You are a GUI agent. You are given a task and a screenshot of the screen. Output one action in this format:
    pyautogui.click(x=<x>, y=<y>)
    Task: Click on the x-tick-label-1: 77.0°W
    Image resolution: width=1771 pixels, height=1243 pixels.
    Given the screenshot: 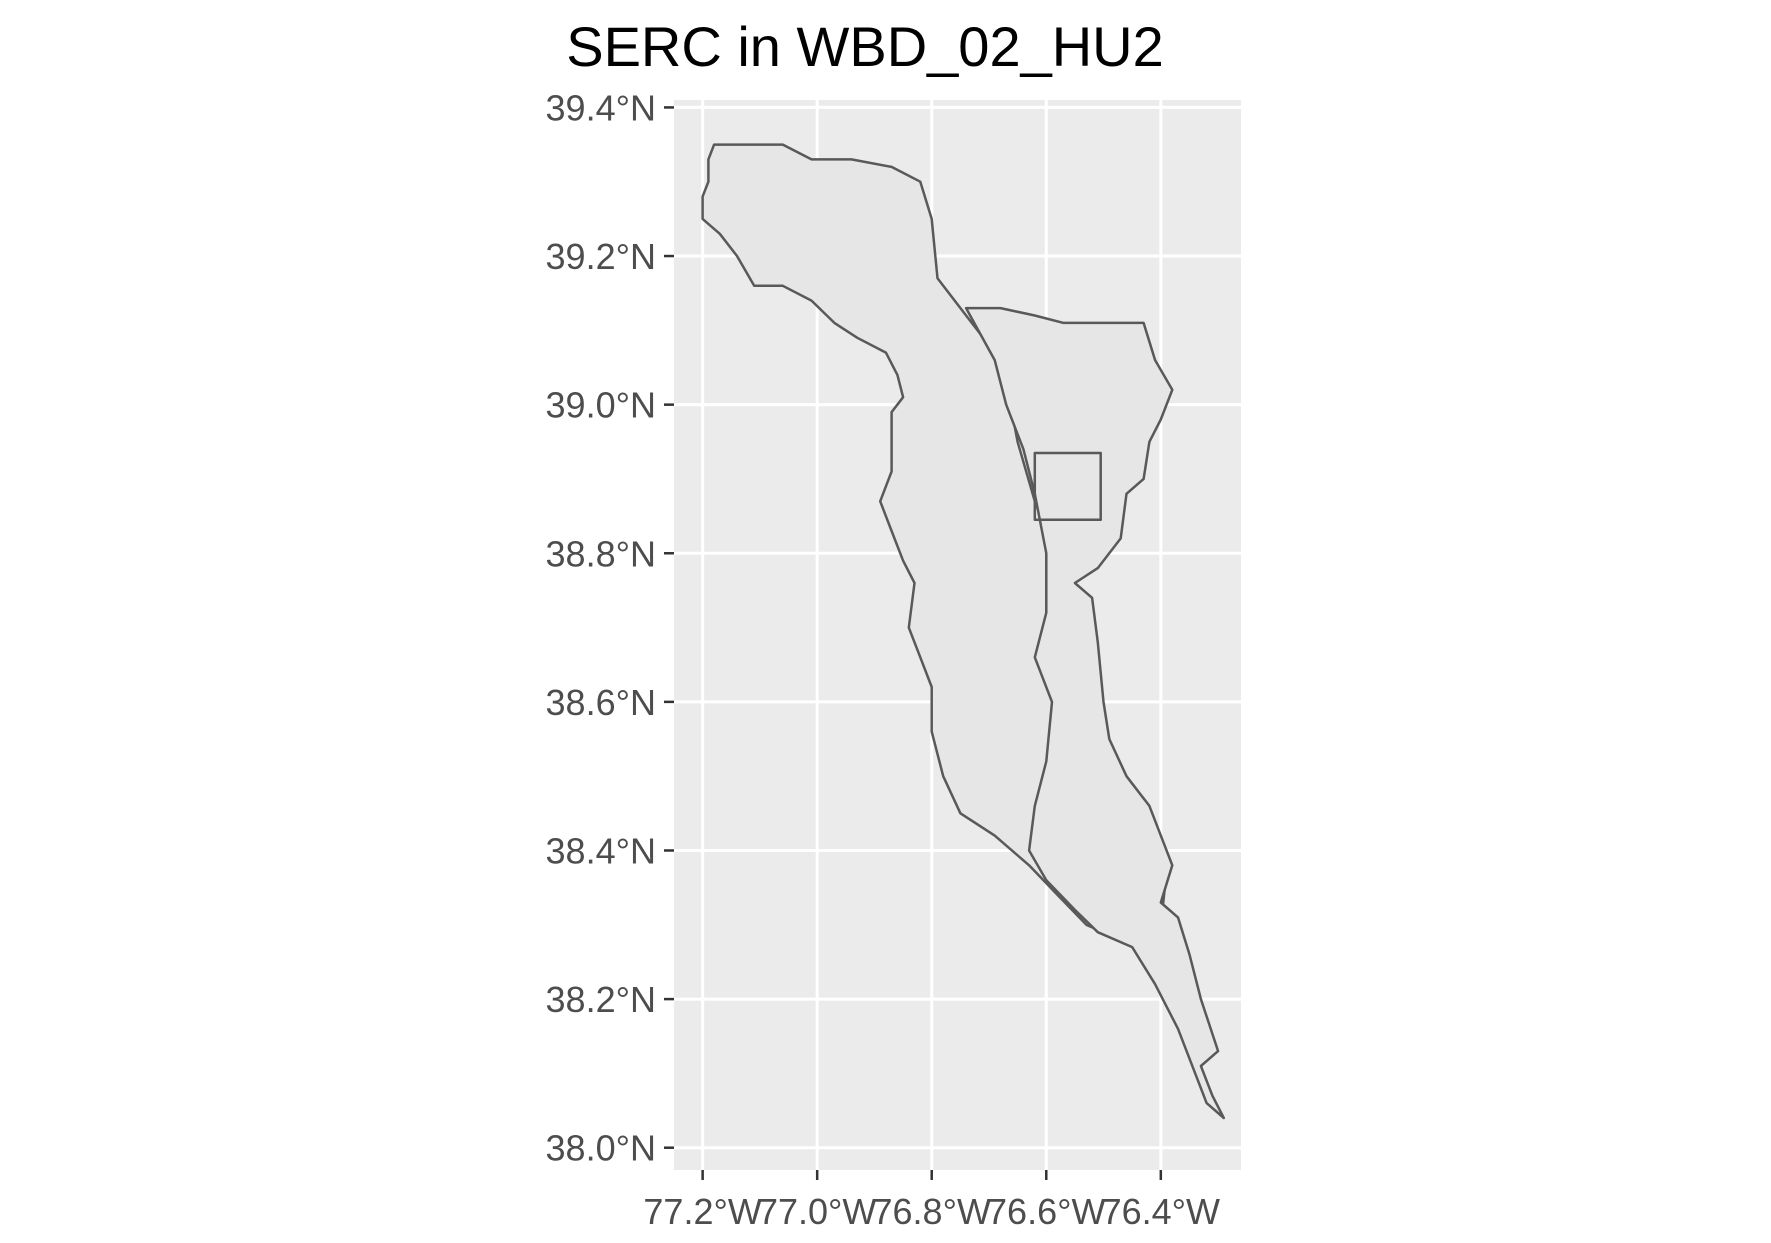 What is the action you would take?
    pyautogui.click(x=817, y=1211)
    